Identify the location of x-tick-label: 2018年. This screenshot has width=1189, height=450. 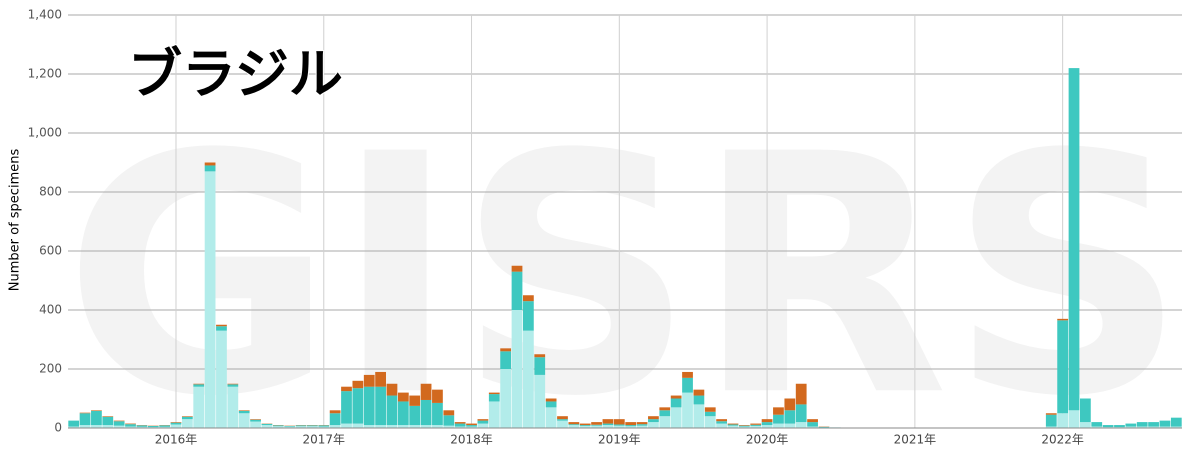
(471, 440).